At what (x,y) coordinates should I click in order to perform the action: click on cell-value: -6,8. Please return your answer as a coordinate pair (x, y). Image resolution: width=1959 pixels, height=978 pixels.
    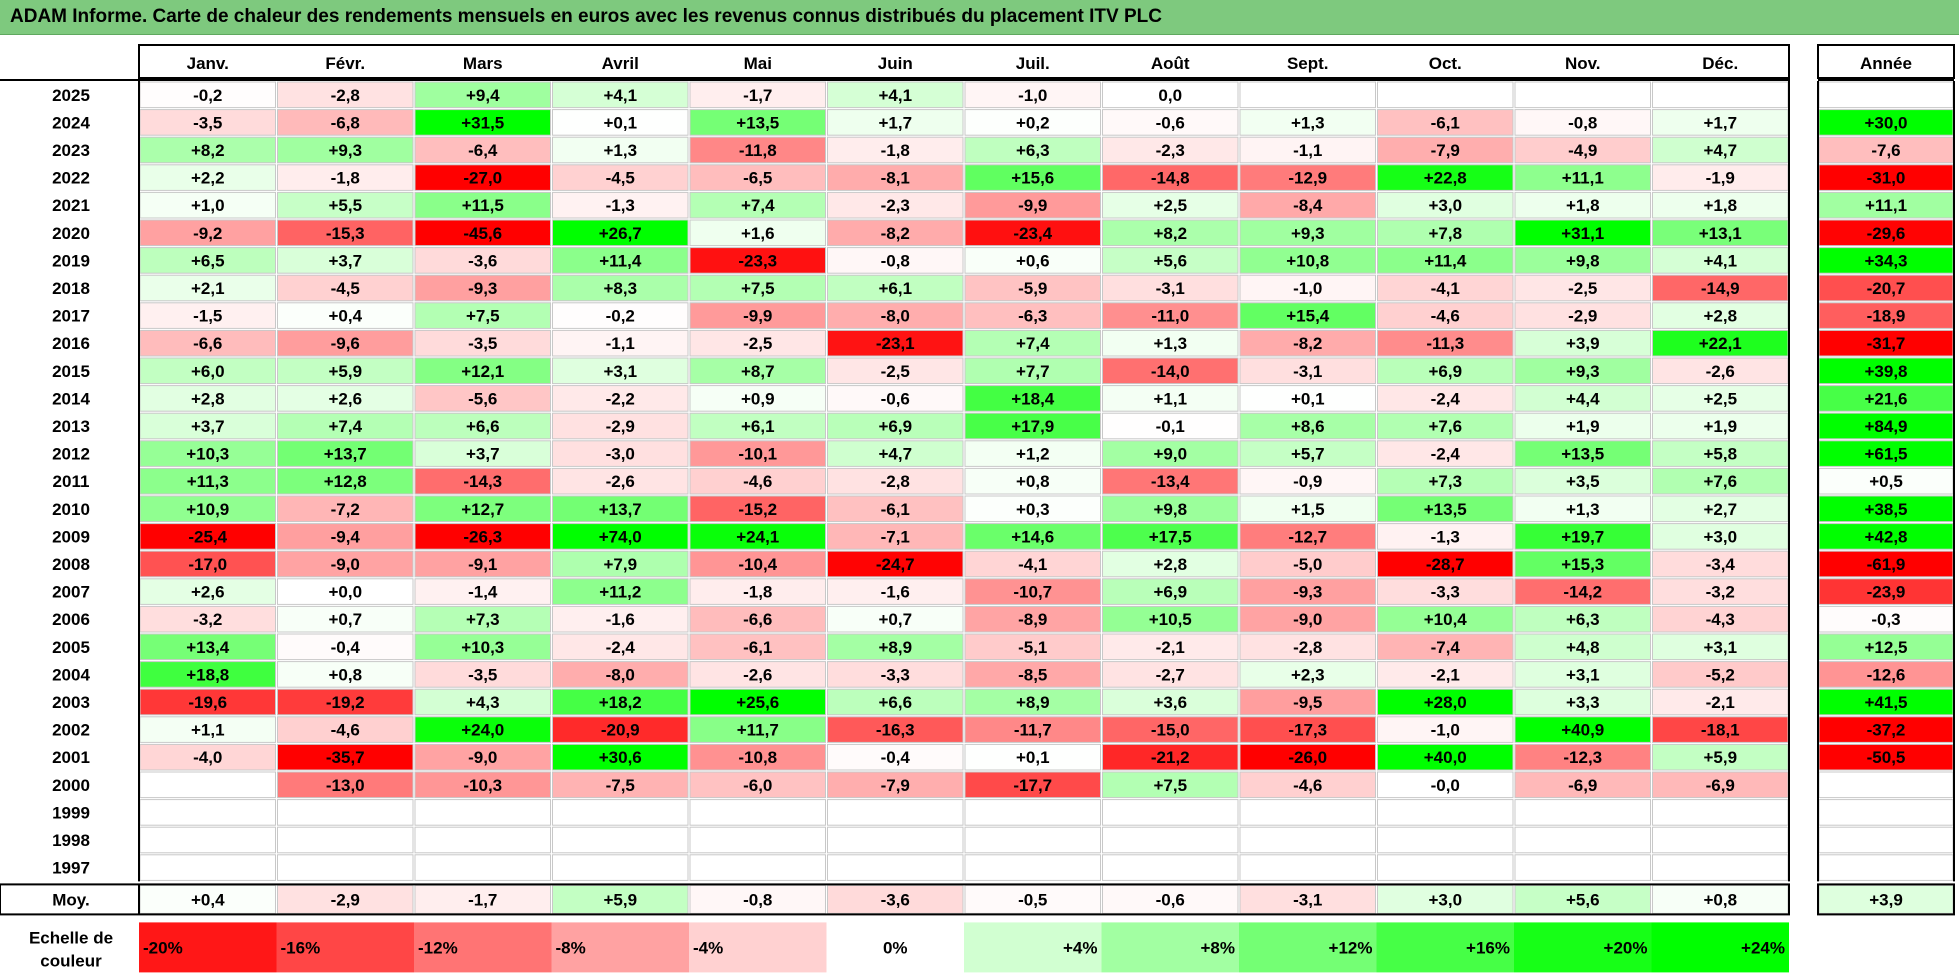
    Looking at the image, I should click on (345, 122).